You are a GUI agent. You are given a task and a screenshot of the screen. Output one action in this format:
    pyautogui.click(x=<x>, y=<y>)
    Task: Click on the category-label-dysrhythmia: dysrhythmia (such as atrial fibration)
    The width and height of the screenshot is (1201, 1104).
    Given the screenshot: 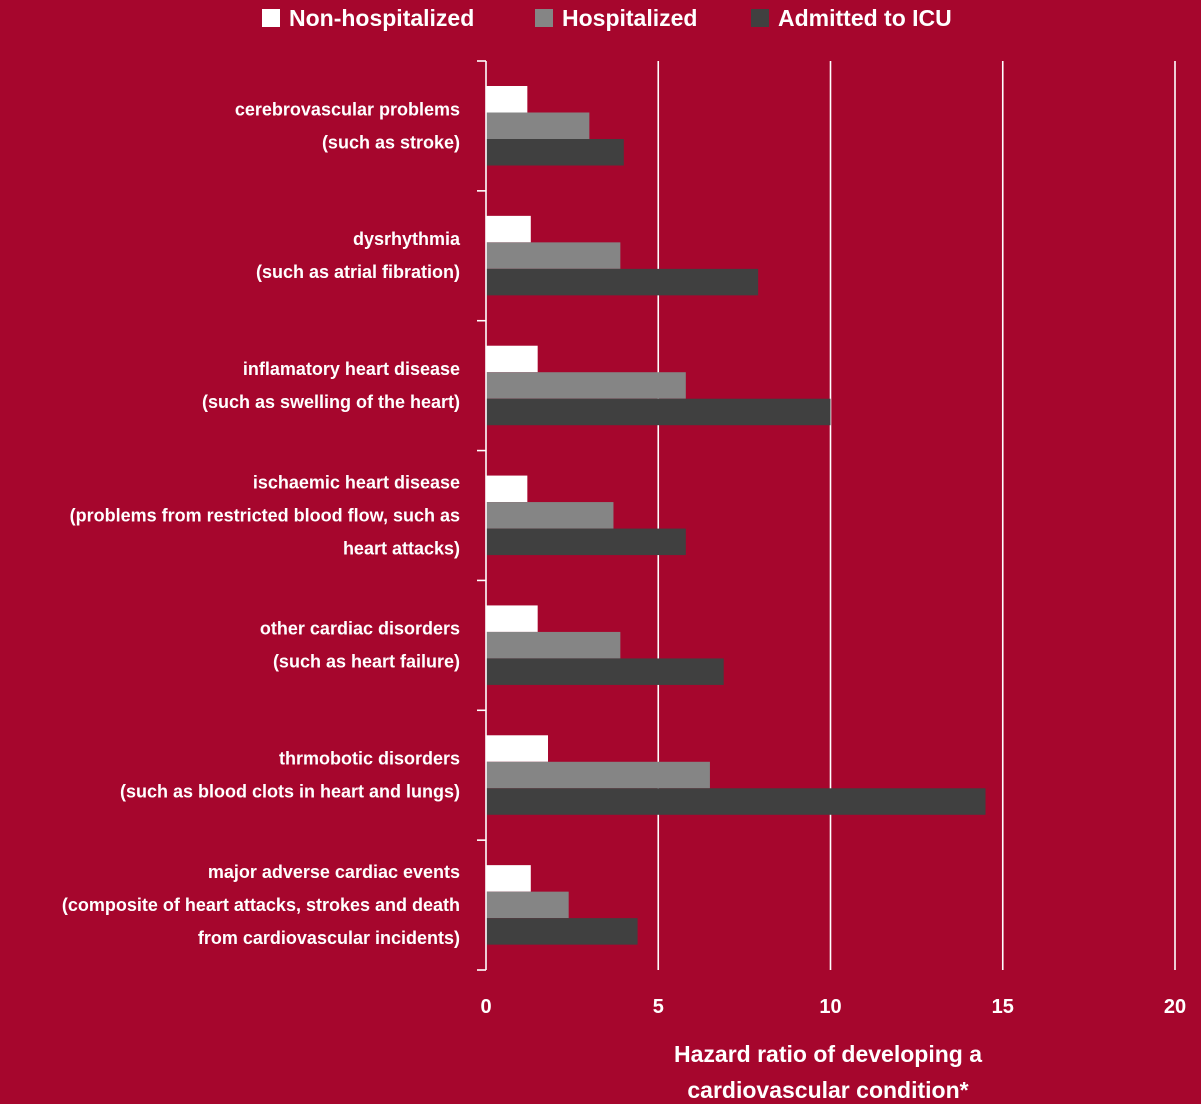 What is the action you would take?
    pyautogui.click(x=358, y=255)
    